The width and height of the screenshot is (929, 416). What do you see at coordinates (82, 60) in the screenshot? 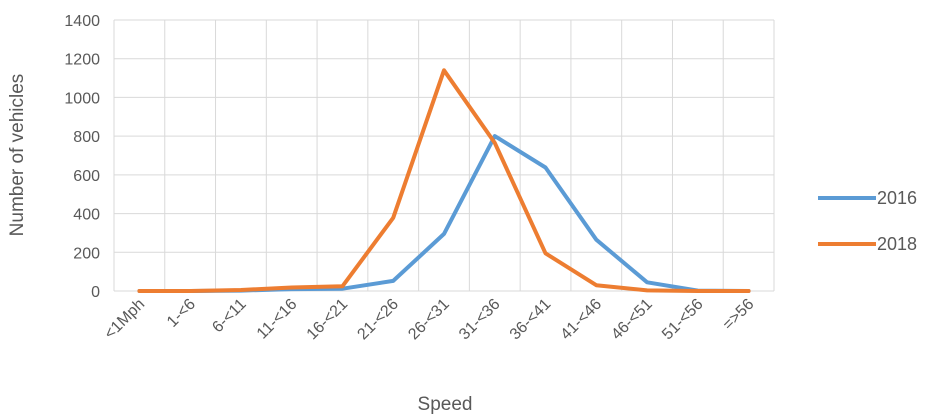
I see `y-tick-label: 1200` at bounding box center [82, 60].